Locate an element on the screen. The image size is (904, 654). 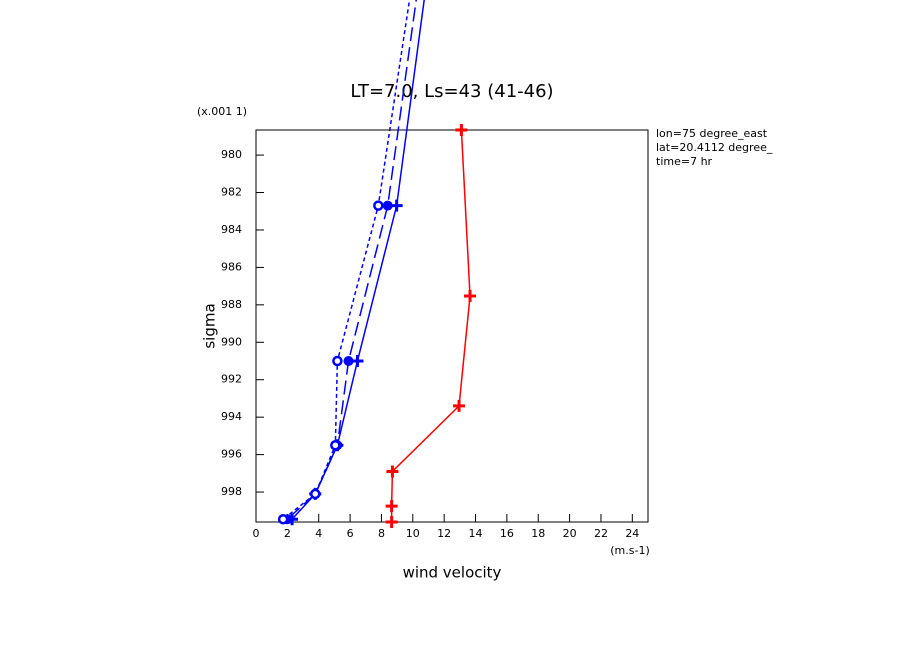
x-tick-label: 6 is located at coordinates (350, 533).